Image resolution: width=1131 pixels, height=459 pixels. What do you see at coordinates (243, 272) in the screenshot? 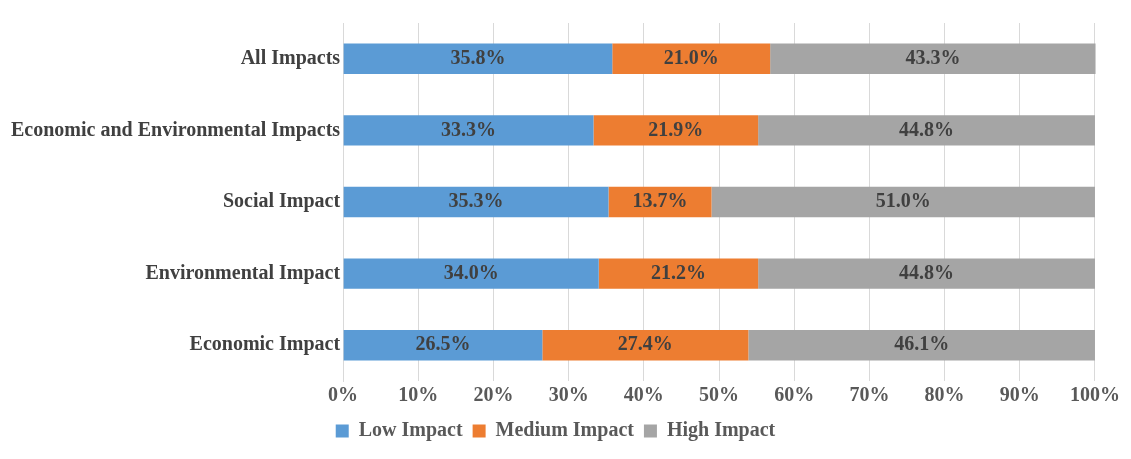
I see `y-tick-label: Environmental Impact` at bounding box center [243, 272].